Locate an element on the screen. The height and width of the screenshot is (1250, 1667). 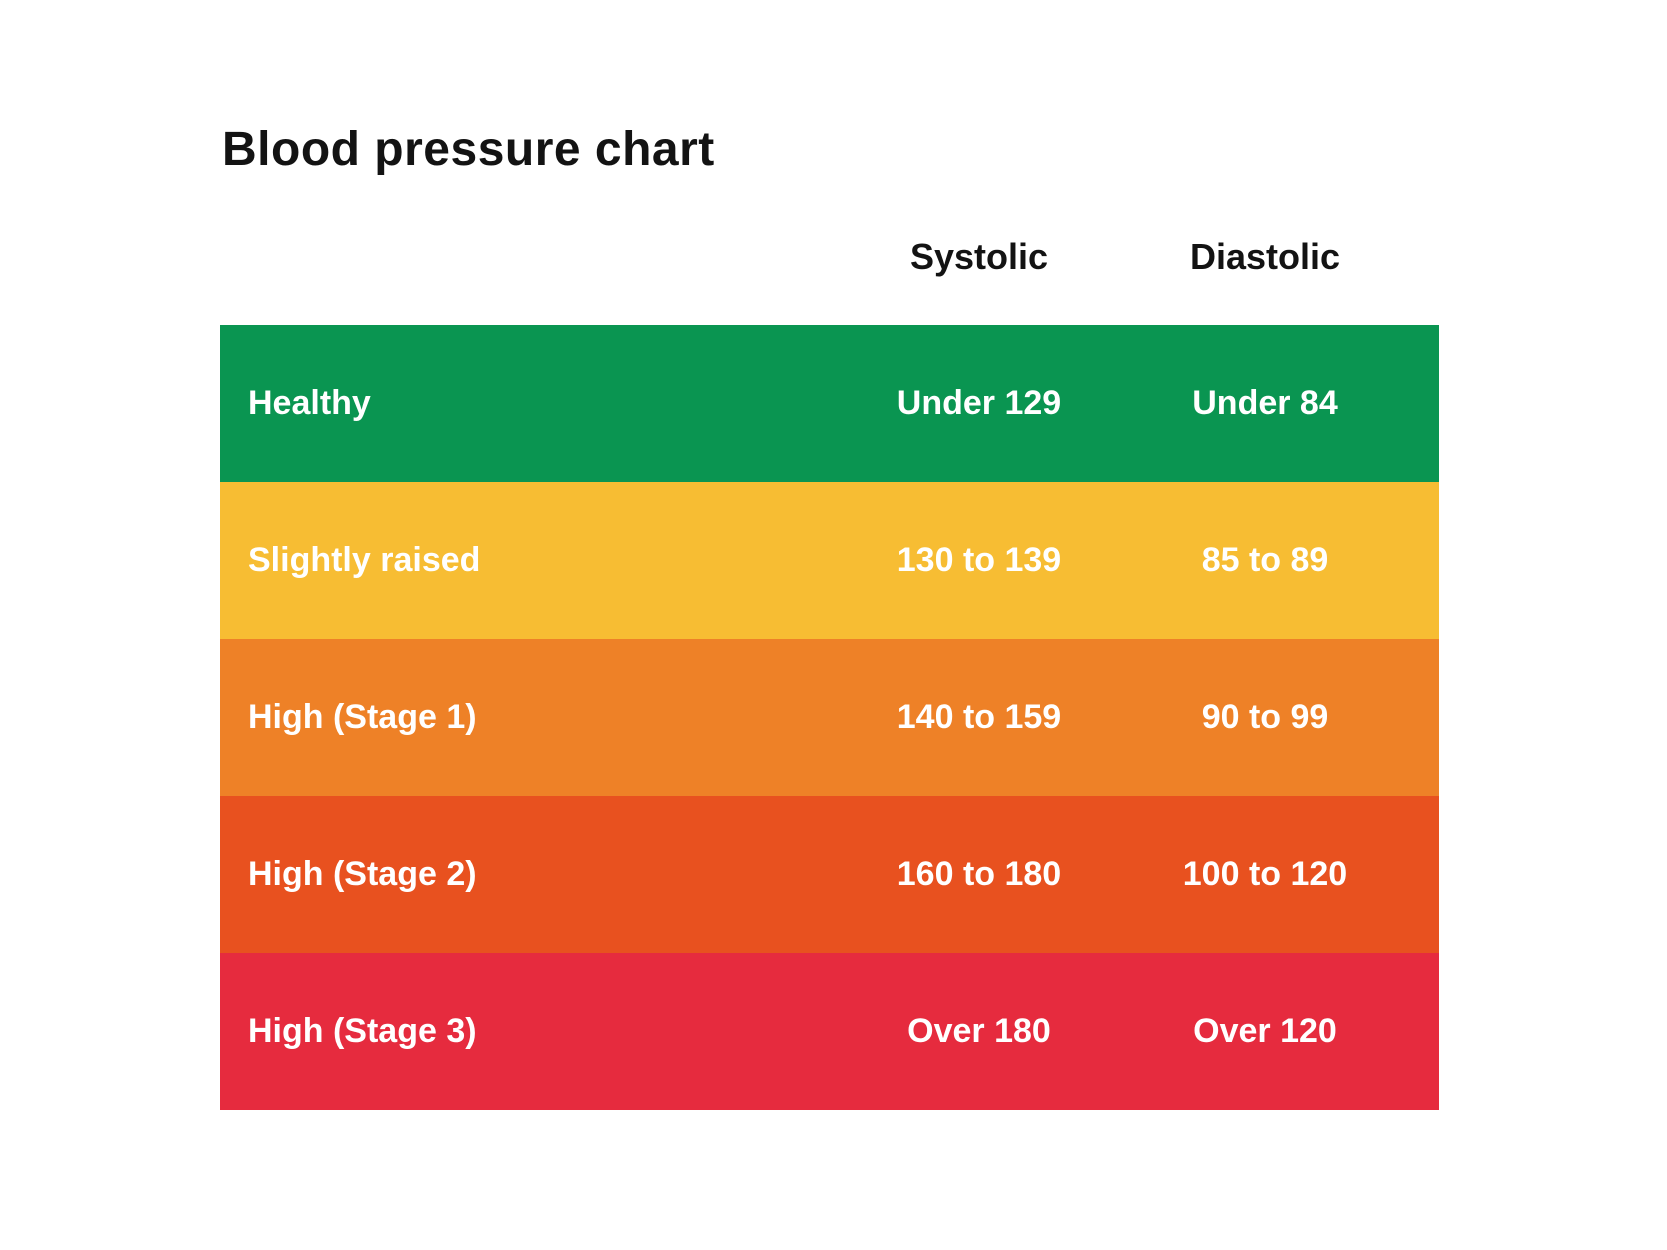
row-systolic-value: 130 to 139 is located at coordinates (979, 560).